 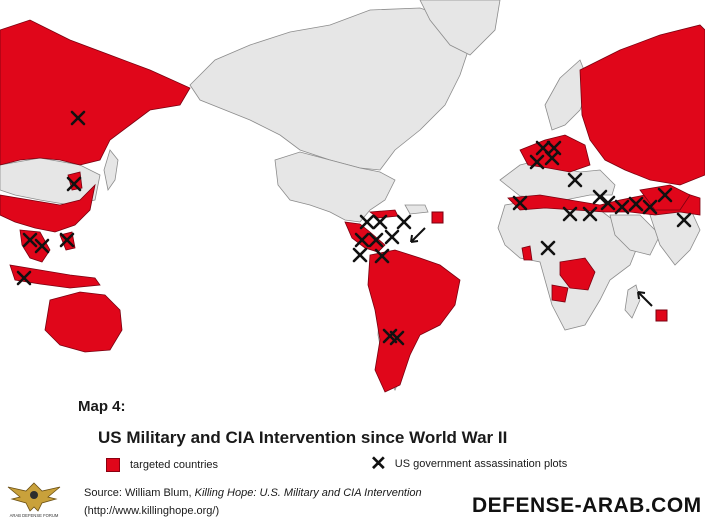 I want to click on arrow-caribbean-head, so click(x=414, y=238).